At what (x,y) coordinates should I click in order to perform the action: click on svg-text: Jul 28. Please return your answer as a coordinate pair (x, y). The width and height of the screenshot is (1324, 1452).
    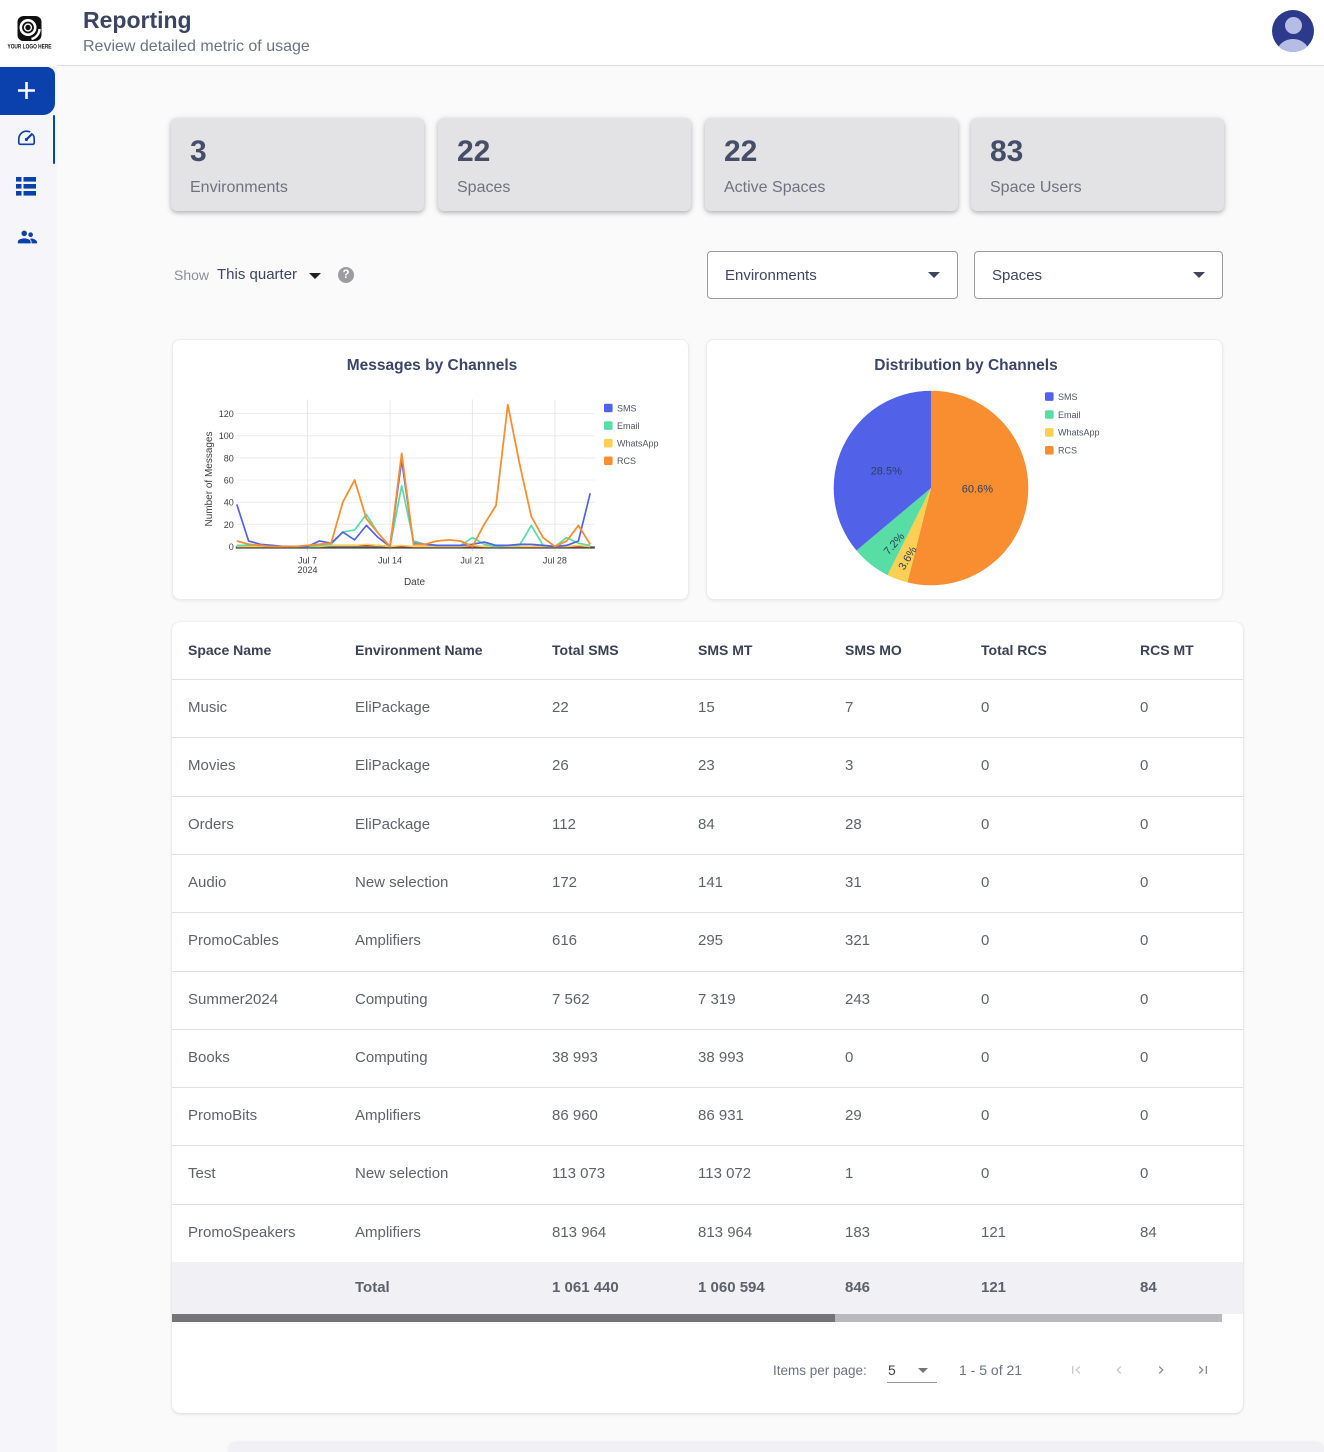
    Looking at the image, I should click on (555, 561).